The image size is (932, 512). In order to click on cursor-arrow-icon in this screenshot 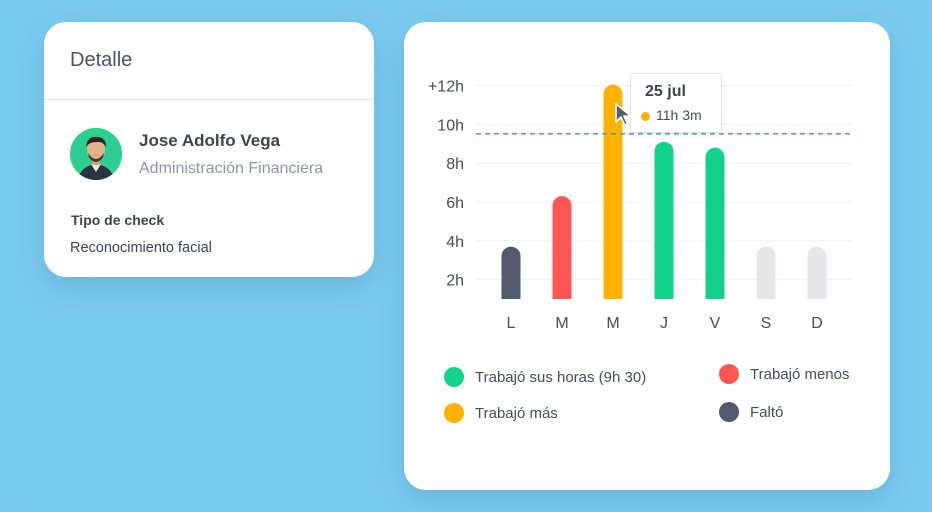, I will do `click(625, 117)`.